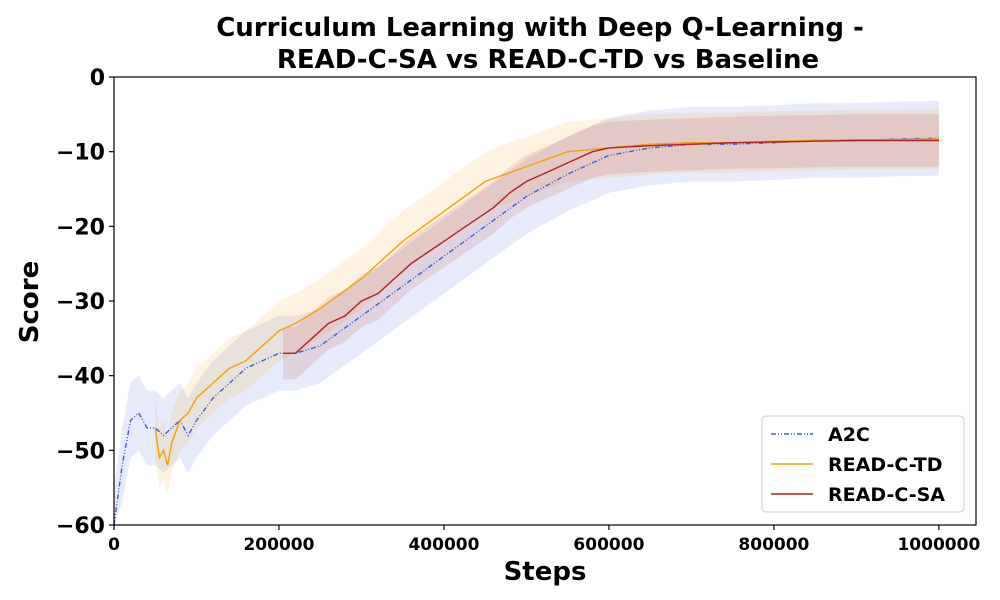 Image resolution: width=1000 pixels, height=600 pixels. I want to click on legend-box, so click(863, 464).